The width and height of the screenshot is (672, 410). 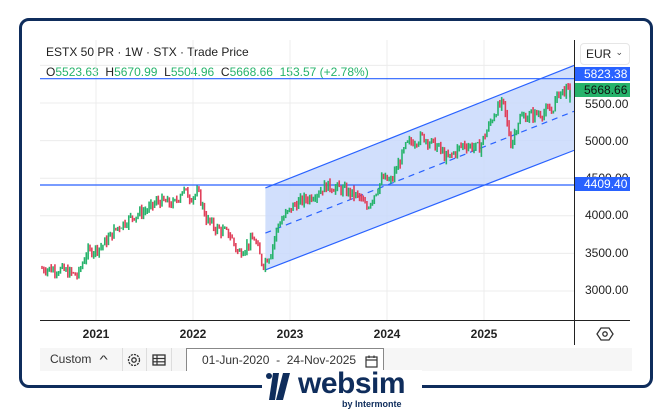 I want to click on date-from: 01-Jun-2020, so click(x=236, y=360).